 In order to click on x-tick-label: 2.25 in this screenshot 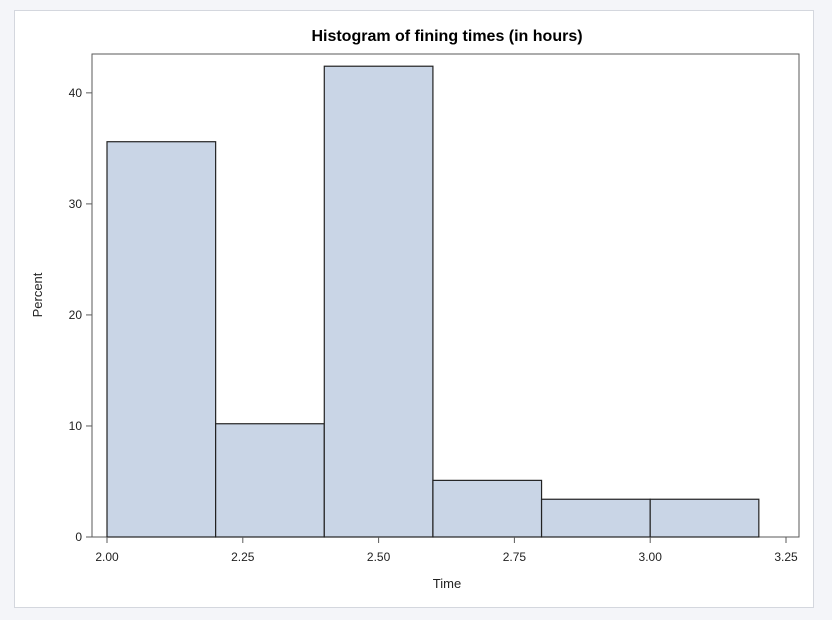, I will do `click(243, 557)`.